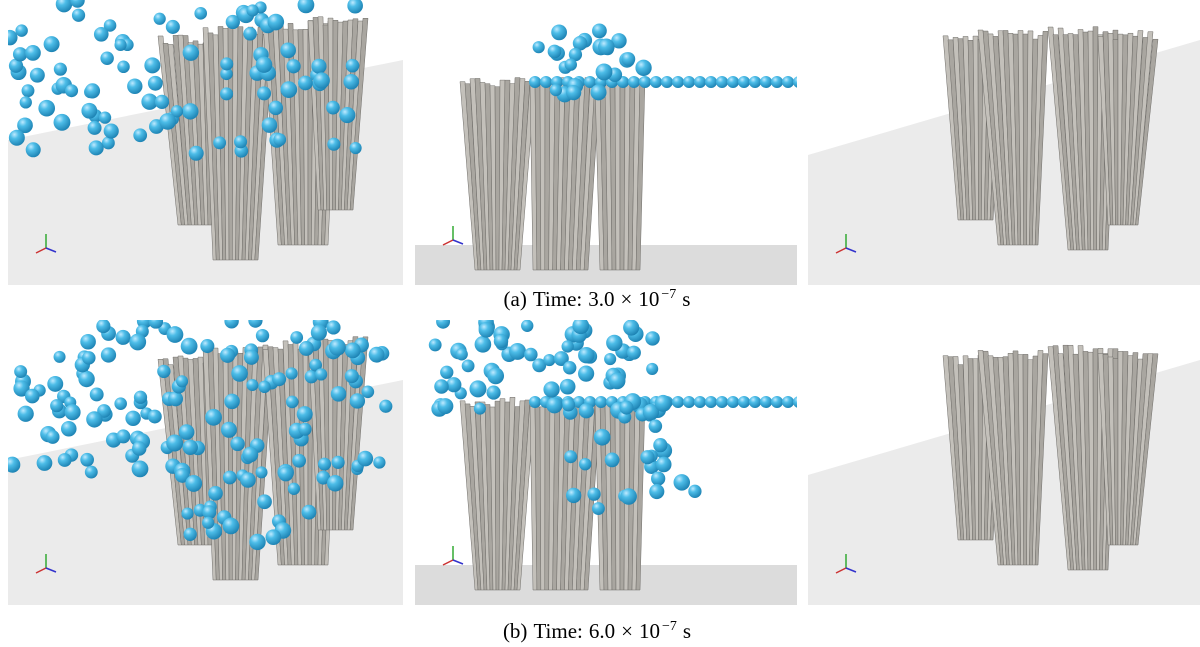 The width and height of the screenshot is (1200, 647). What do you see at coordinates (649, 299) in the screenshot?
I see `caption-base: 10` at bounding box center [649, 299].